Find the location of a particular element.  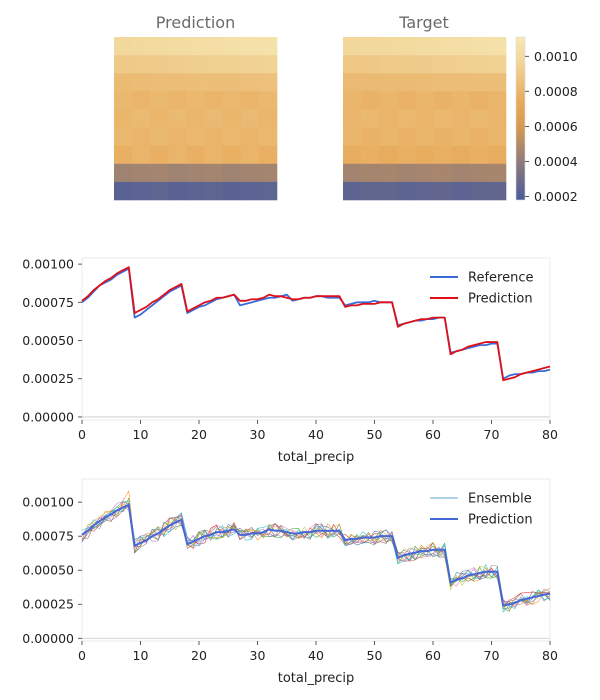

colorbar-gradient is located at coordinates (520, 118).